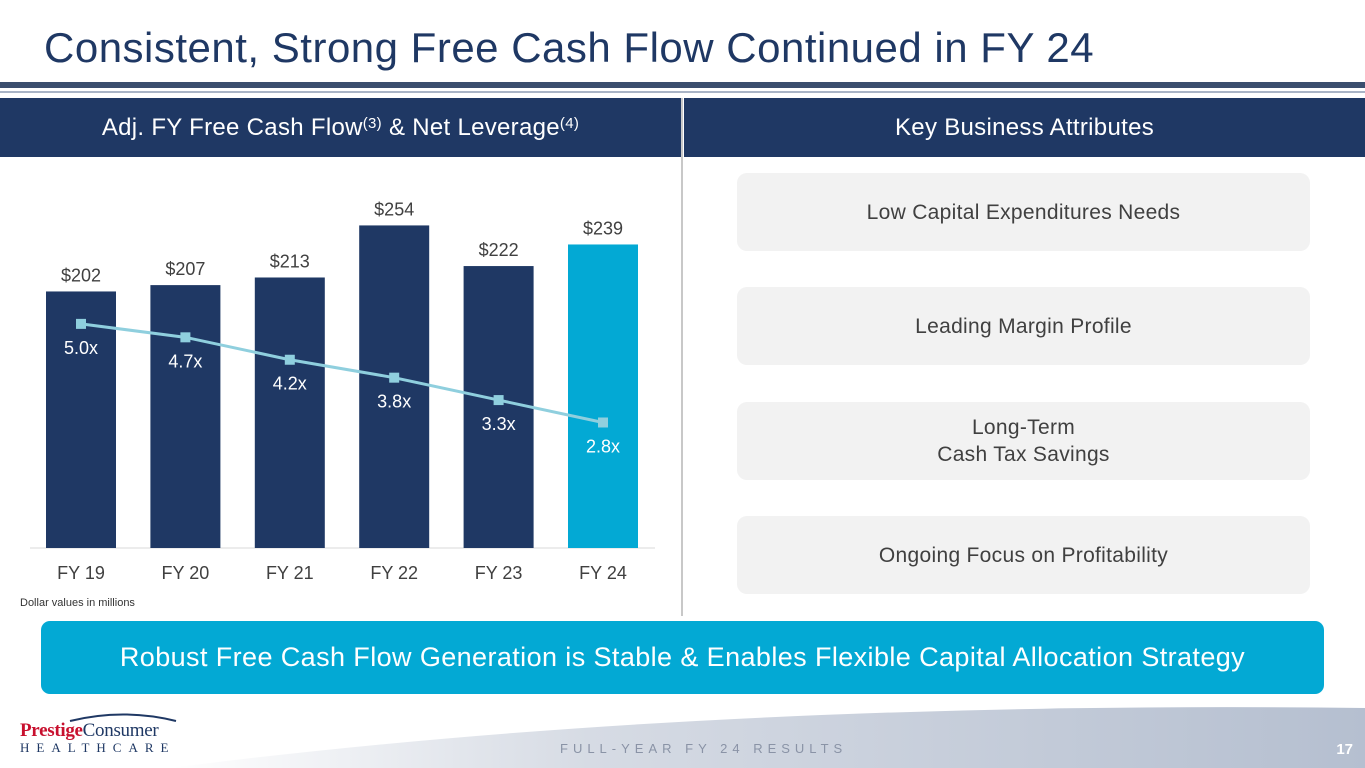  Describe the element at coordinates (123, 717) in the screenshot. I see `logo-arc-icon` at that location.